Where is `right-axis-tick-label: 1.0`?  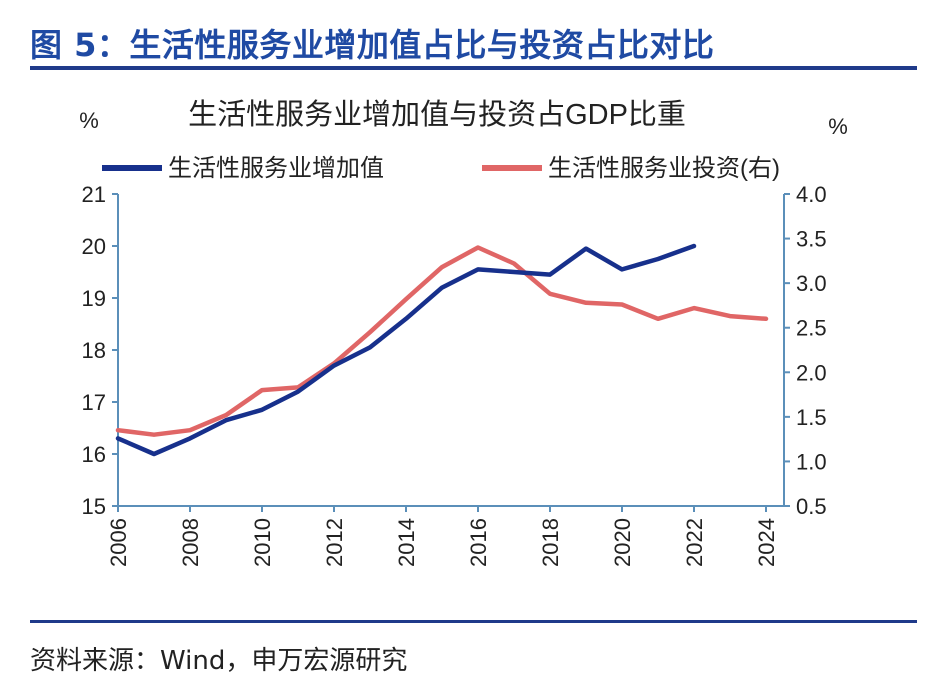 right-axis-tick-label: 1.0 is located at coordinates (811, 461).